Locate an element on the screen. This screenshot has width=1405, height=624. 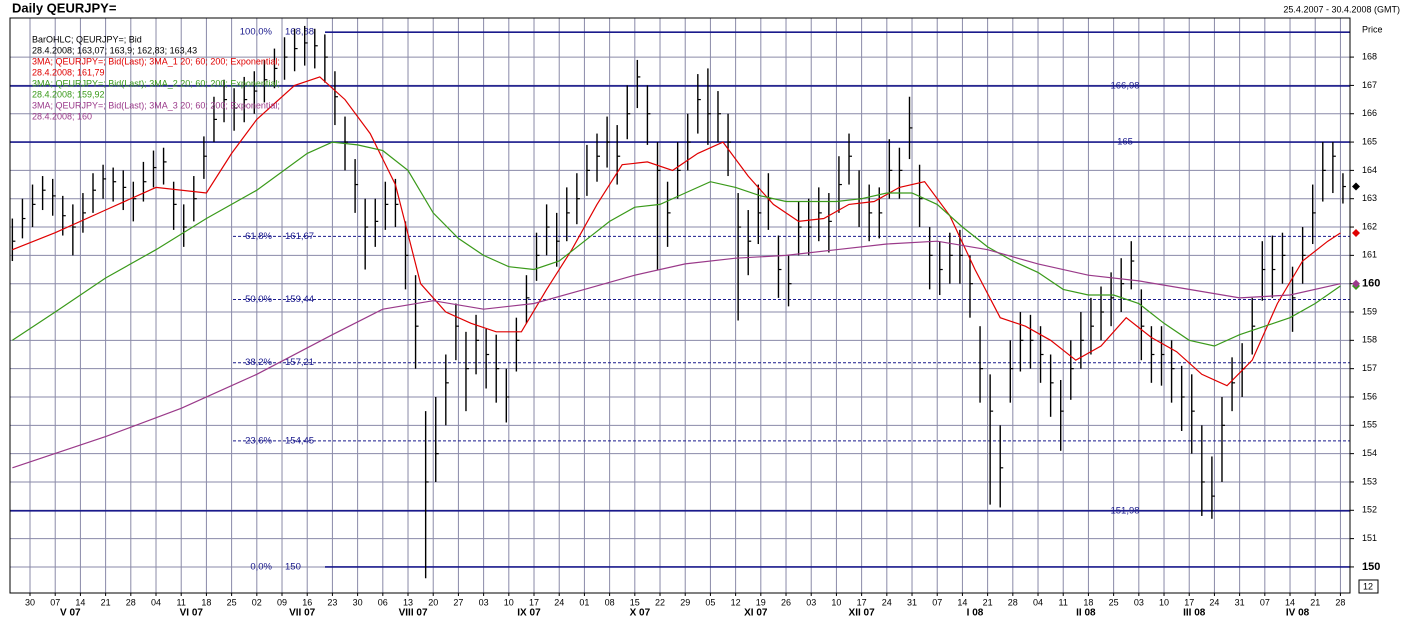
x-tick-label: 09 is located at coordinates (282, 602).